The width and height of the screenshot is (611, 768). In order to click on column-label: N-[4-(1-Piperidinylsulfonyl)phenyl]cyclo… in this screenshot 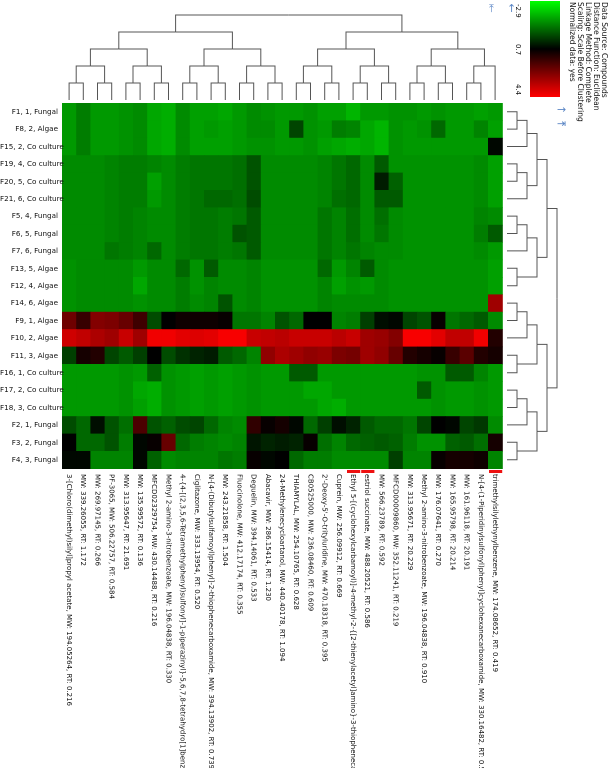, I will do `click(480, 621)`.